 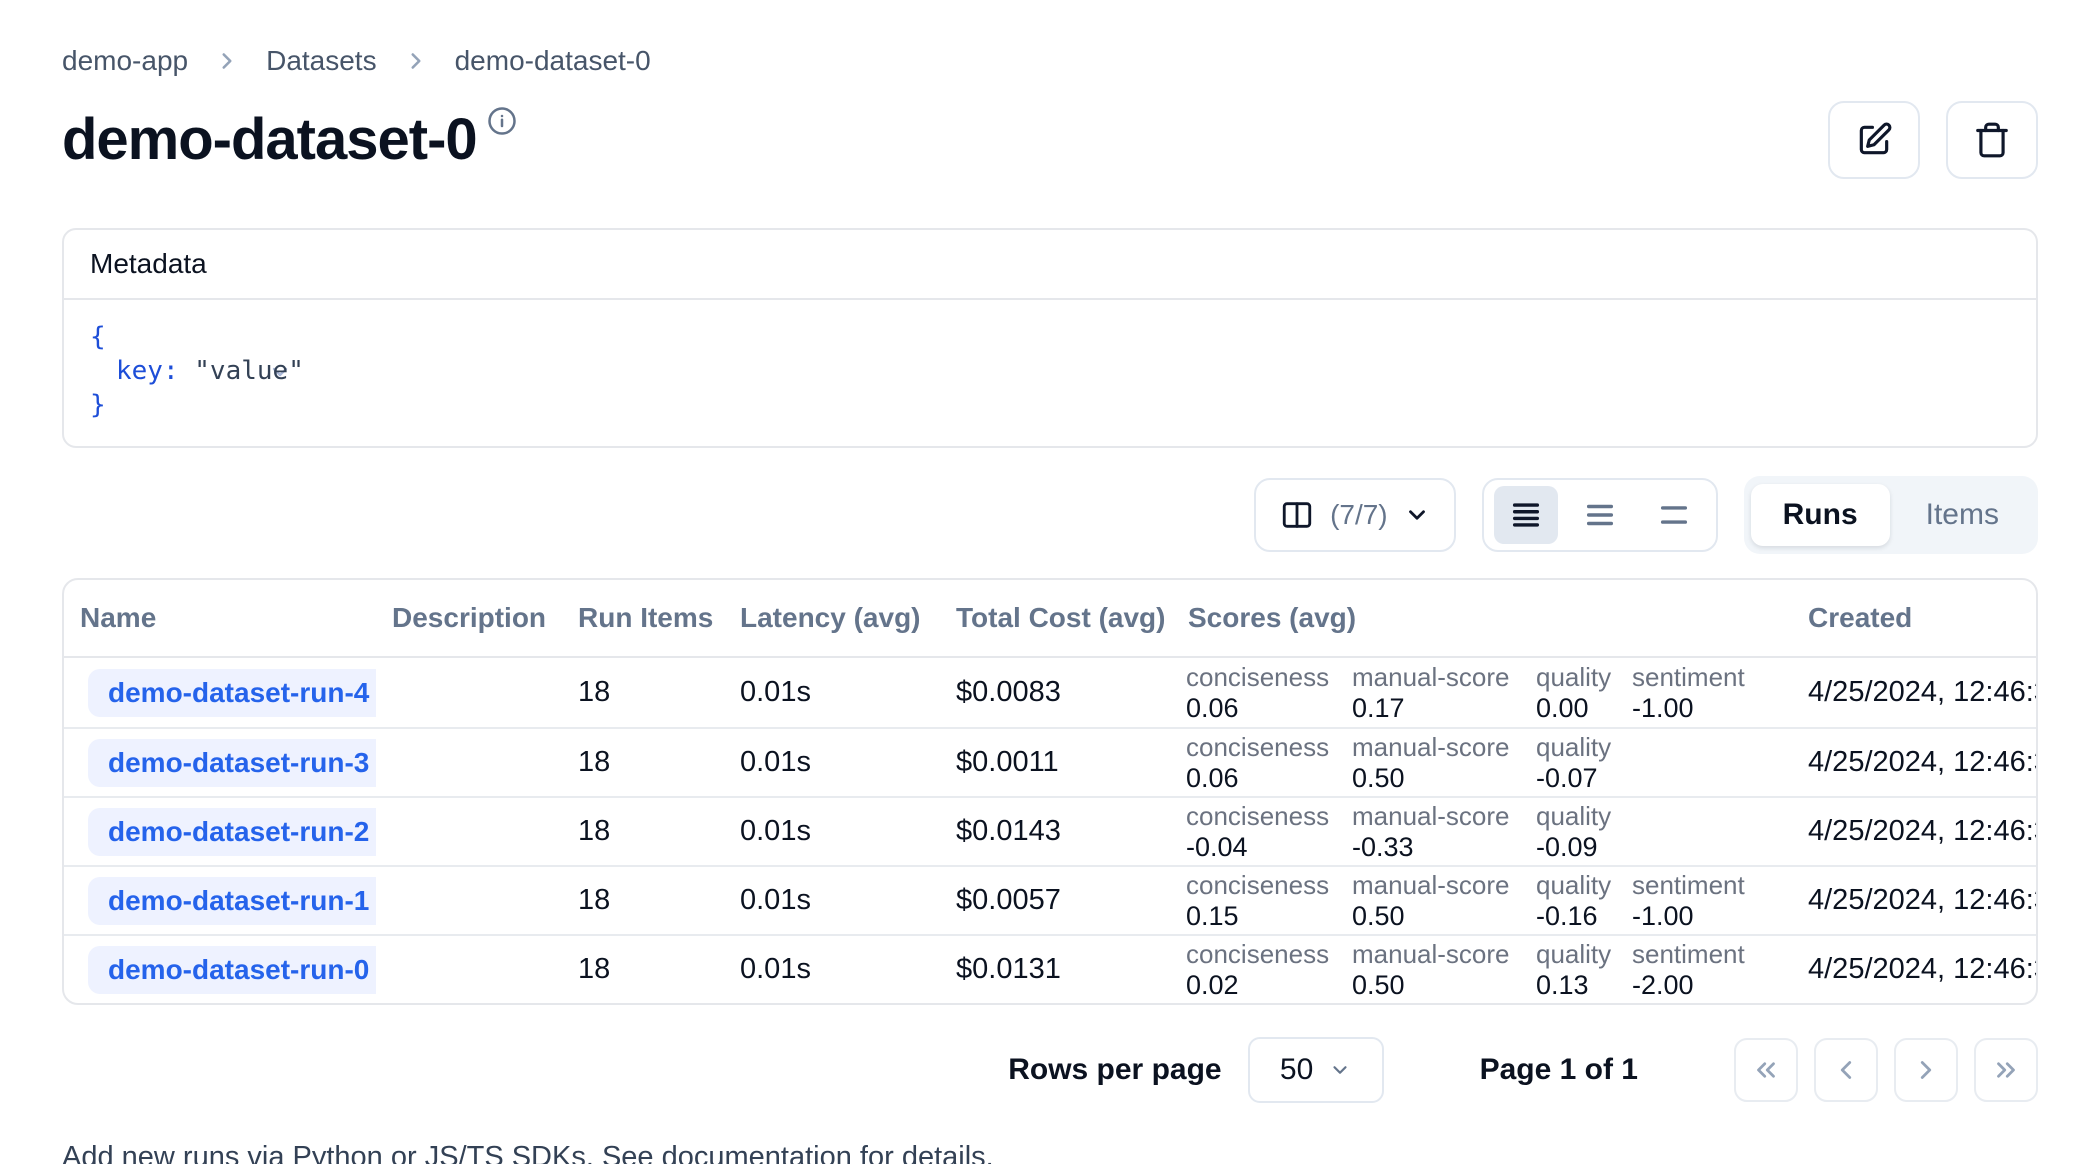 What do you see at coordinates (1962, 514) in the screenshot?
I see `tab-items: Items` at bounding box center [1962, 514].